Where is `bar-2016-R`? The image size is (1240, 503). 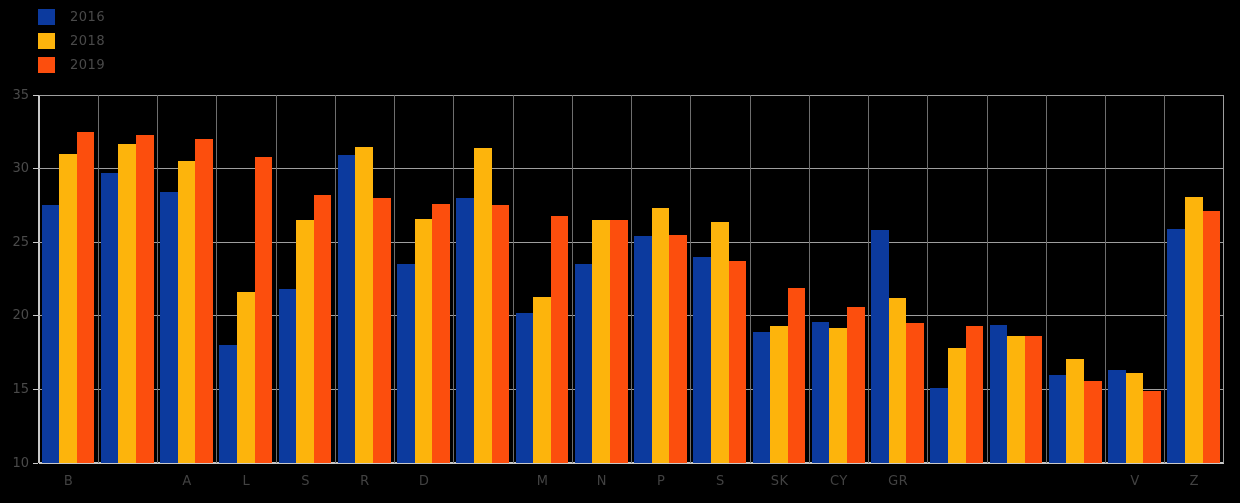
bar-2016-R is located at coordinates (346, 309).